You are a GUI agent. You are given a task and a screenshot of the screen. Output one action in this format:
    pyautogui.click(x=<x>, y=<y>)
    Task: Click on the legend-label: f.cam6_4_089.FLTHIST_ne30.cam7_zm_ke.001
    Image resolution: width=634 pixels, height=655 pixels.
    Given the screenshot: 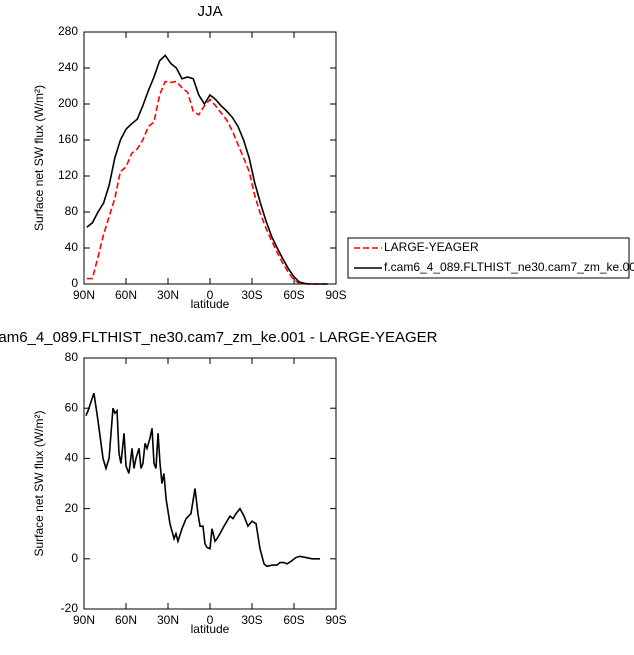 What is the action you would take?
    pyautogui.click(x=509, y=267)
    